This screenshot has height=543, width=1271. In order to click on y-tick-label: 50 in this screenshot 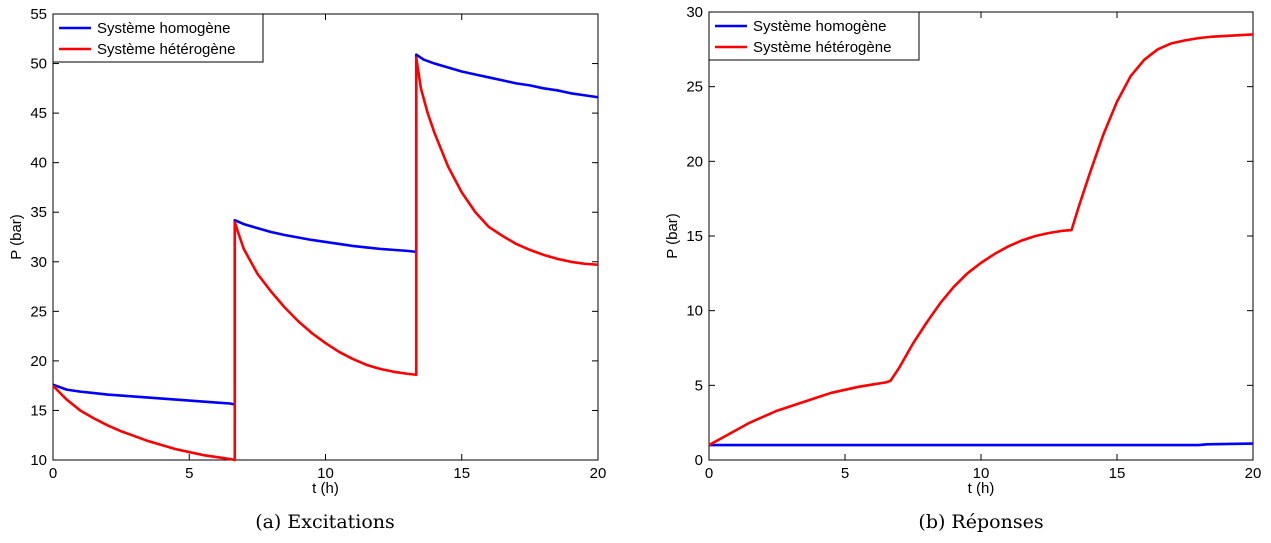, I will do `click(38, 64)`.